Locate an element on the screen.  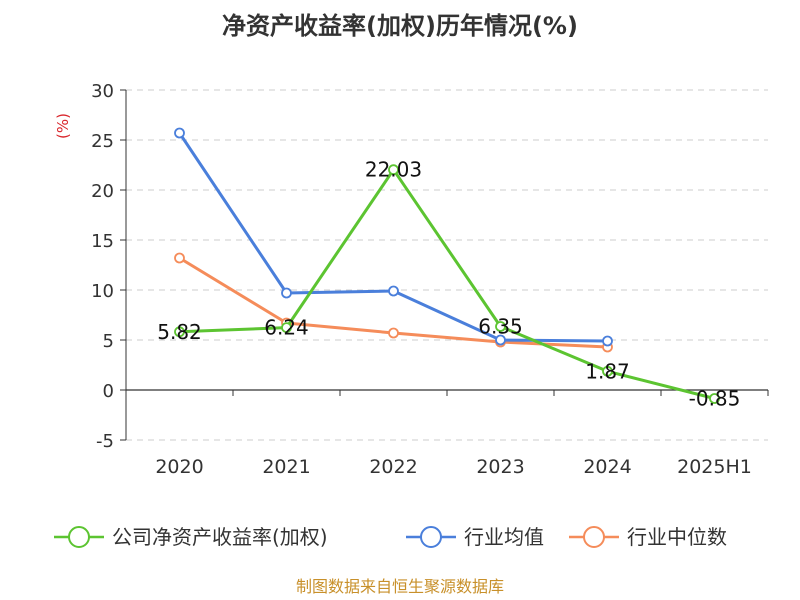
y-tick-label: 5 is located at coordinates (108, 341).